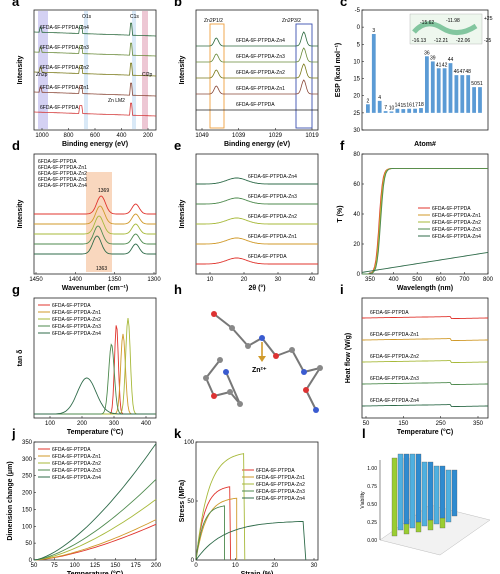  I want to click on y-tick-label: 25, so click(356, 114).